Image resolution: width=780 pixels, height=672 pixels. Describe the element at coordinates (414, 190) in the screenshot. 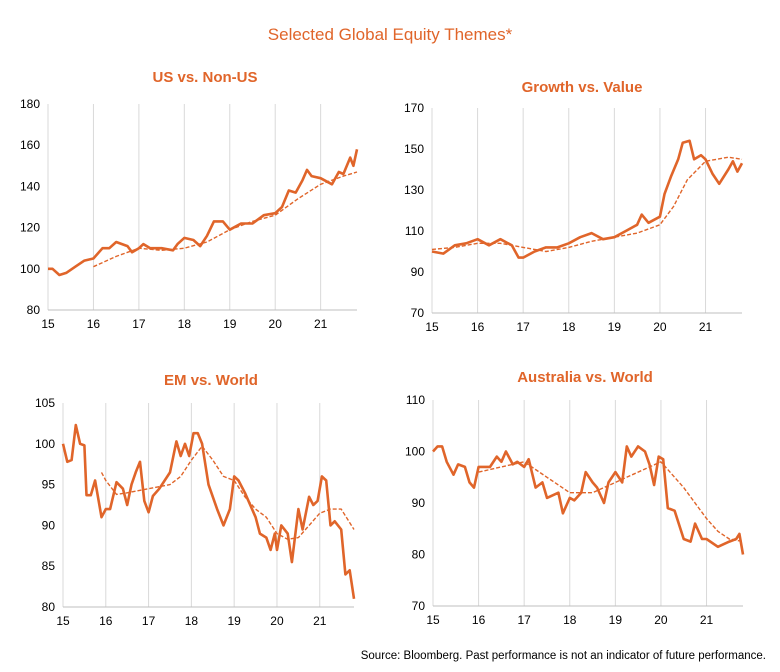

I see `y-tick-label: 130` at that location.